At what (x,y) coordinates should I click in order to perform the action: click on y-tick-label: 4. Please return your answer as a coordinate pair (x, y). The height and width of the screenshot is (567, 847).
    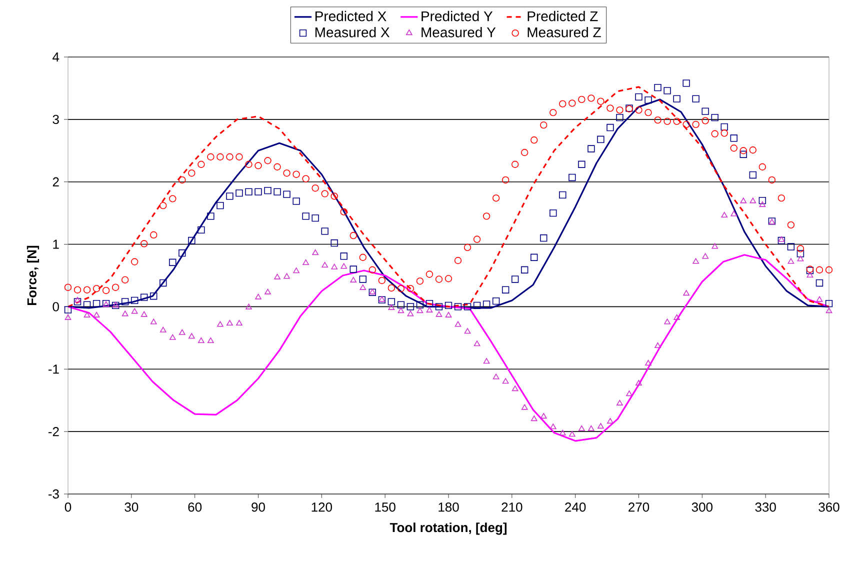
    Looking at the image, I should click on (56, 57).